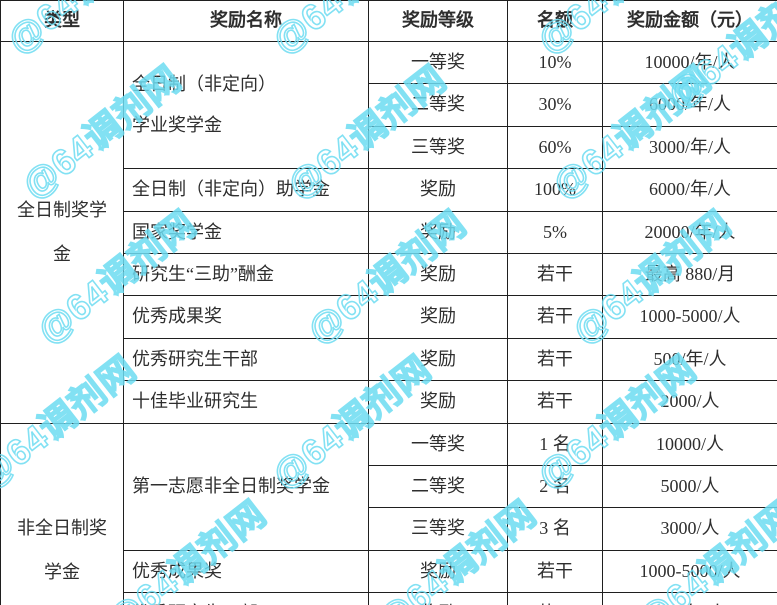  What do you see at coordinates (689, 486) in the screenshot?
I see `amount-cell: 5000/人` at bounding box center [689, 486].